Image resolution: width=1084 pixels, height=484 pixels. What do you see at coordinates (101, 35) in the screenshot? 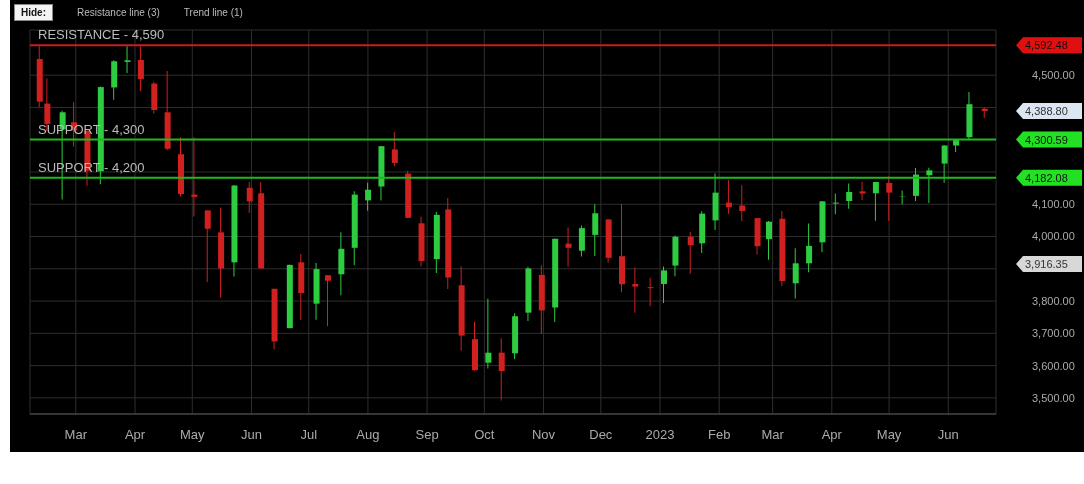
I see `annotation: RESISTANCE - 4,590` at bounding box center [101, 35].